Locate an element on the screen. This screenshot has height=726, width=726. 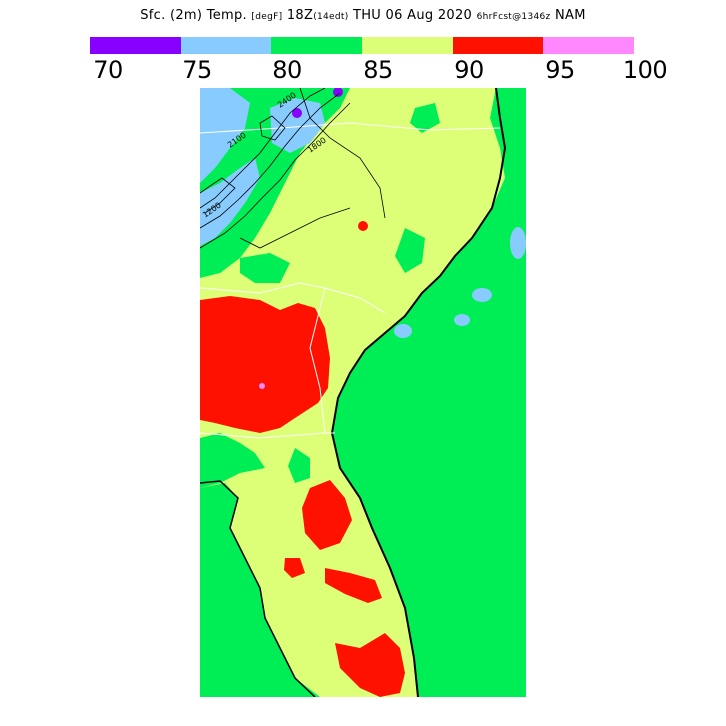
inland-green-fl is located at coordinates (299, 465).